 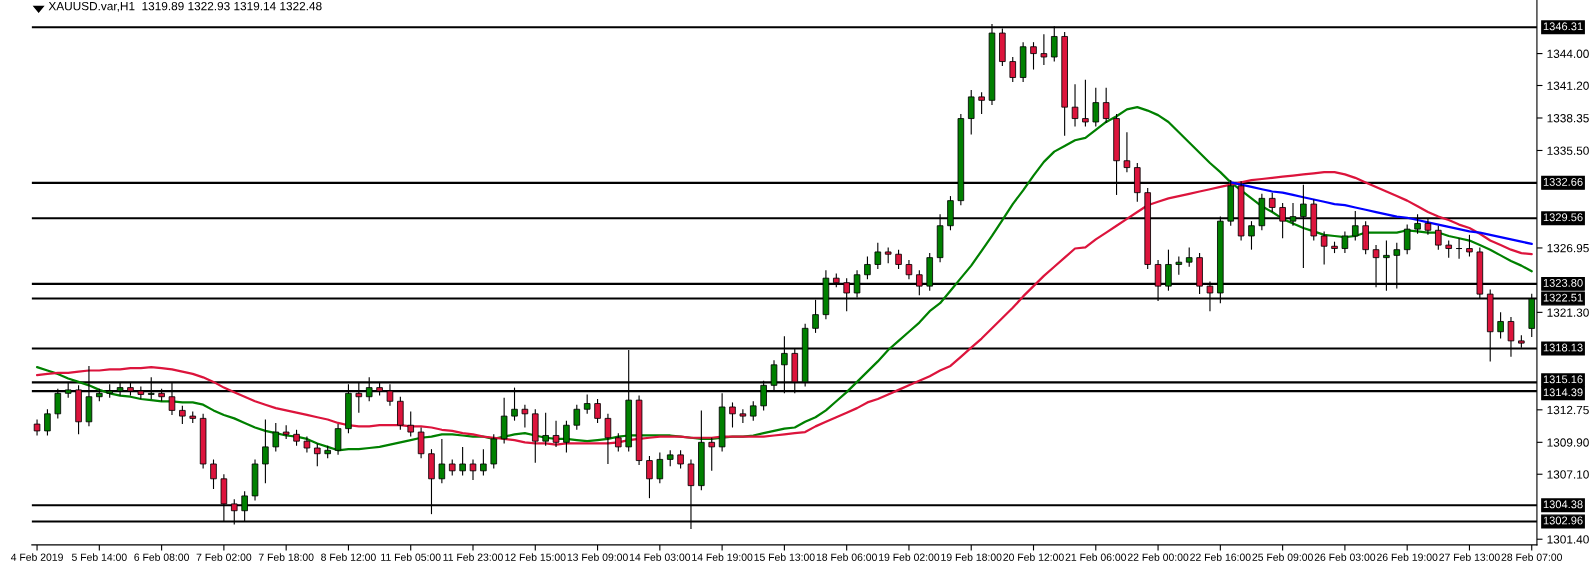 I want to click on y-tick-label: 1335.50, so click(x=1568, y=150).